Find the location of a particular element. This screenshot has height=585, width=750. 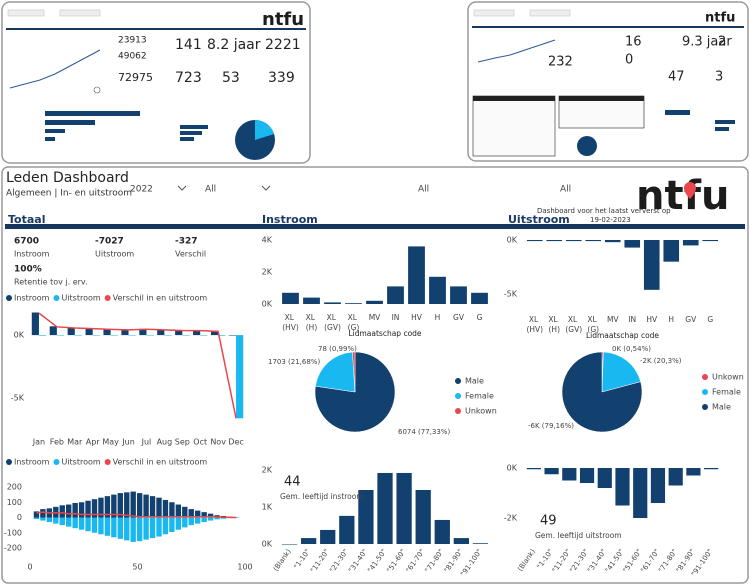

section-title: Instroom is located at coordinates (290, 219).